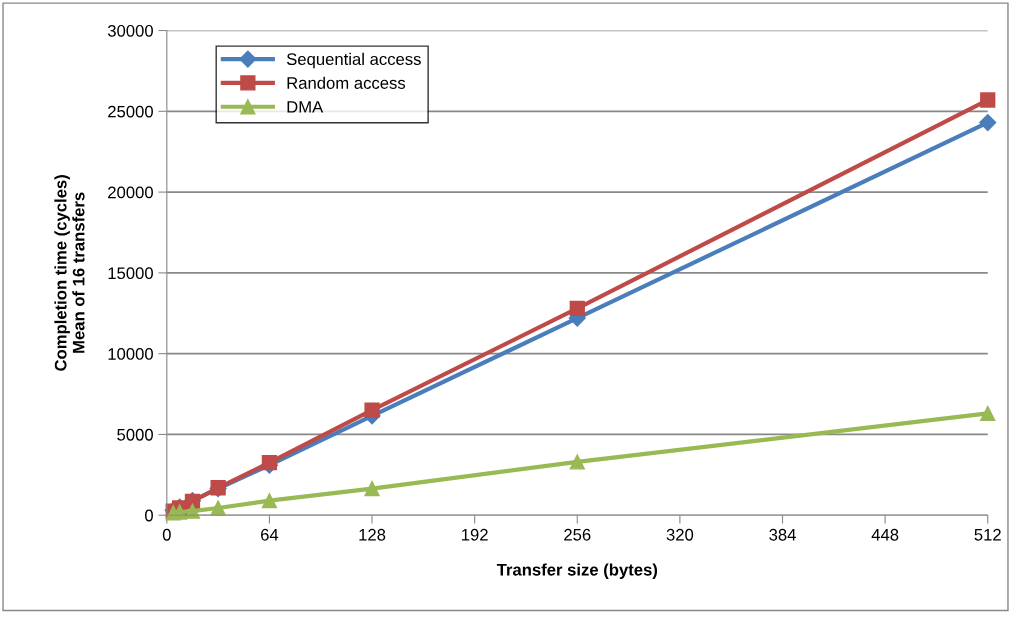 This screenshot has height=623, width=1011. Describe the element at coordinates (577, 571) in the screenshot. I see `x-axis-title: Transfer size (bytes)` at that location.